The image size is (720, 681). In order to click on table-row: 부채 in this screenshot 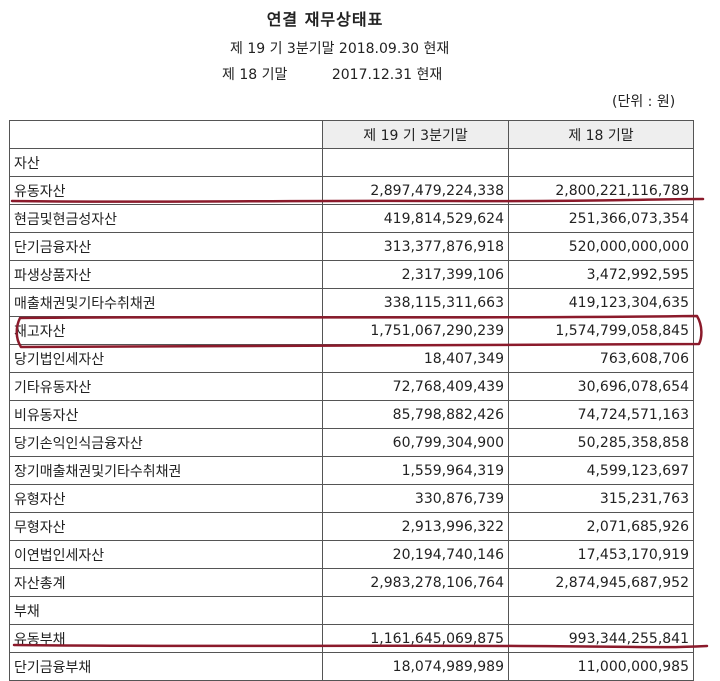, I will do `click(351, 610)`.